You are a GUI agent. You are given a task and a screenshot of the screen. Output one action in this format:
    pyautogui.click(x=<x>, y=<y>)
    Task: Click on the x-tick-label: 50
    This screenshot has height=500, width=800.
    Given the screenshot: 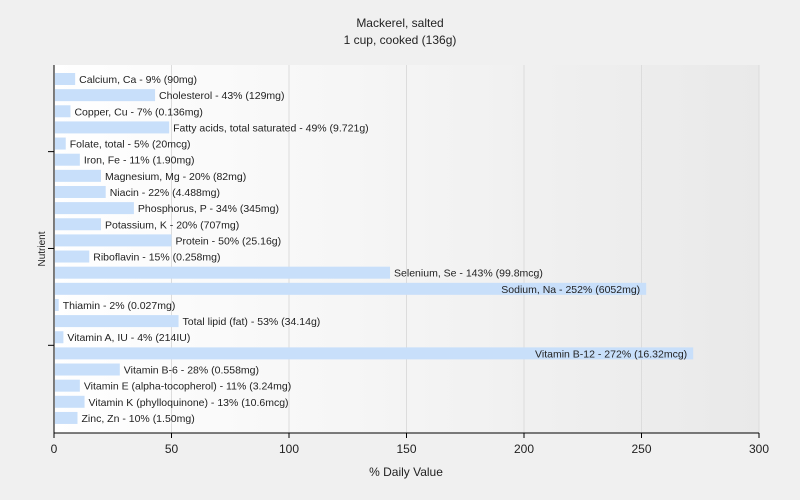 What is the action you would take?
    pyautogui.click(x=172, y=449)
    